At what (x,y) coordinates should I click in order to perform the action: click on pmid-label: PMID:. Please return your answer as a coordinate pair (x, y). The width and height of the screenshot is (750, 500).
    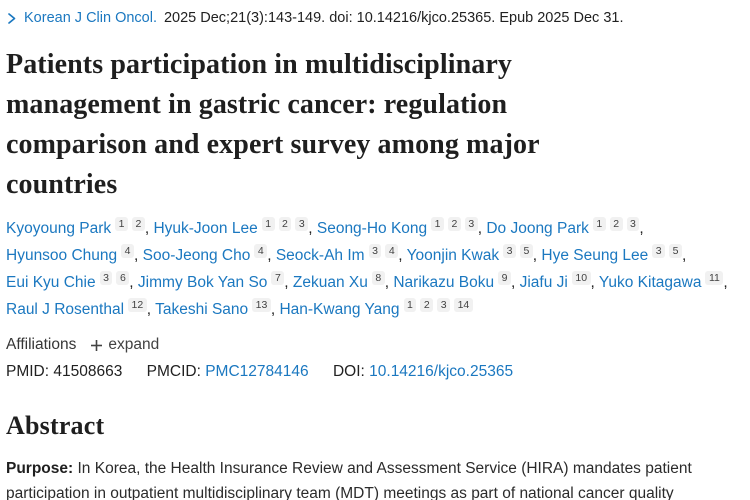
    Looking at the image, I should click on (28, 371).